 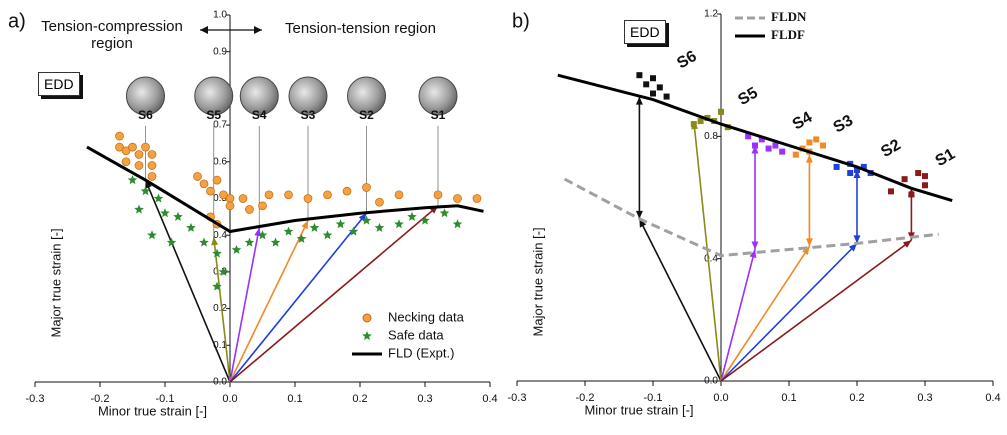 What do you see at coordinates (229, 399) in the screenshot?
I see `x-tick-label: 0.0` at bounding box center [229, 399].